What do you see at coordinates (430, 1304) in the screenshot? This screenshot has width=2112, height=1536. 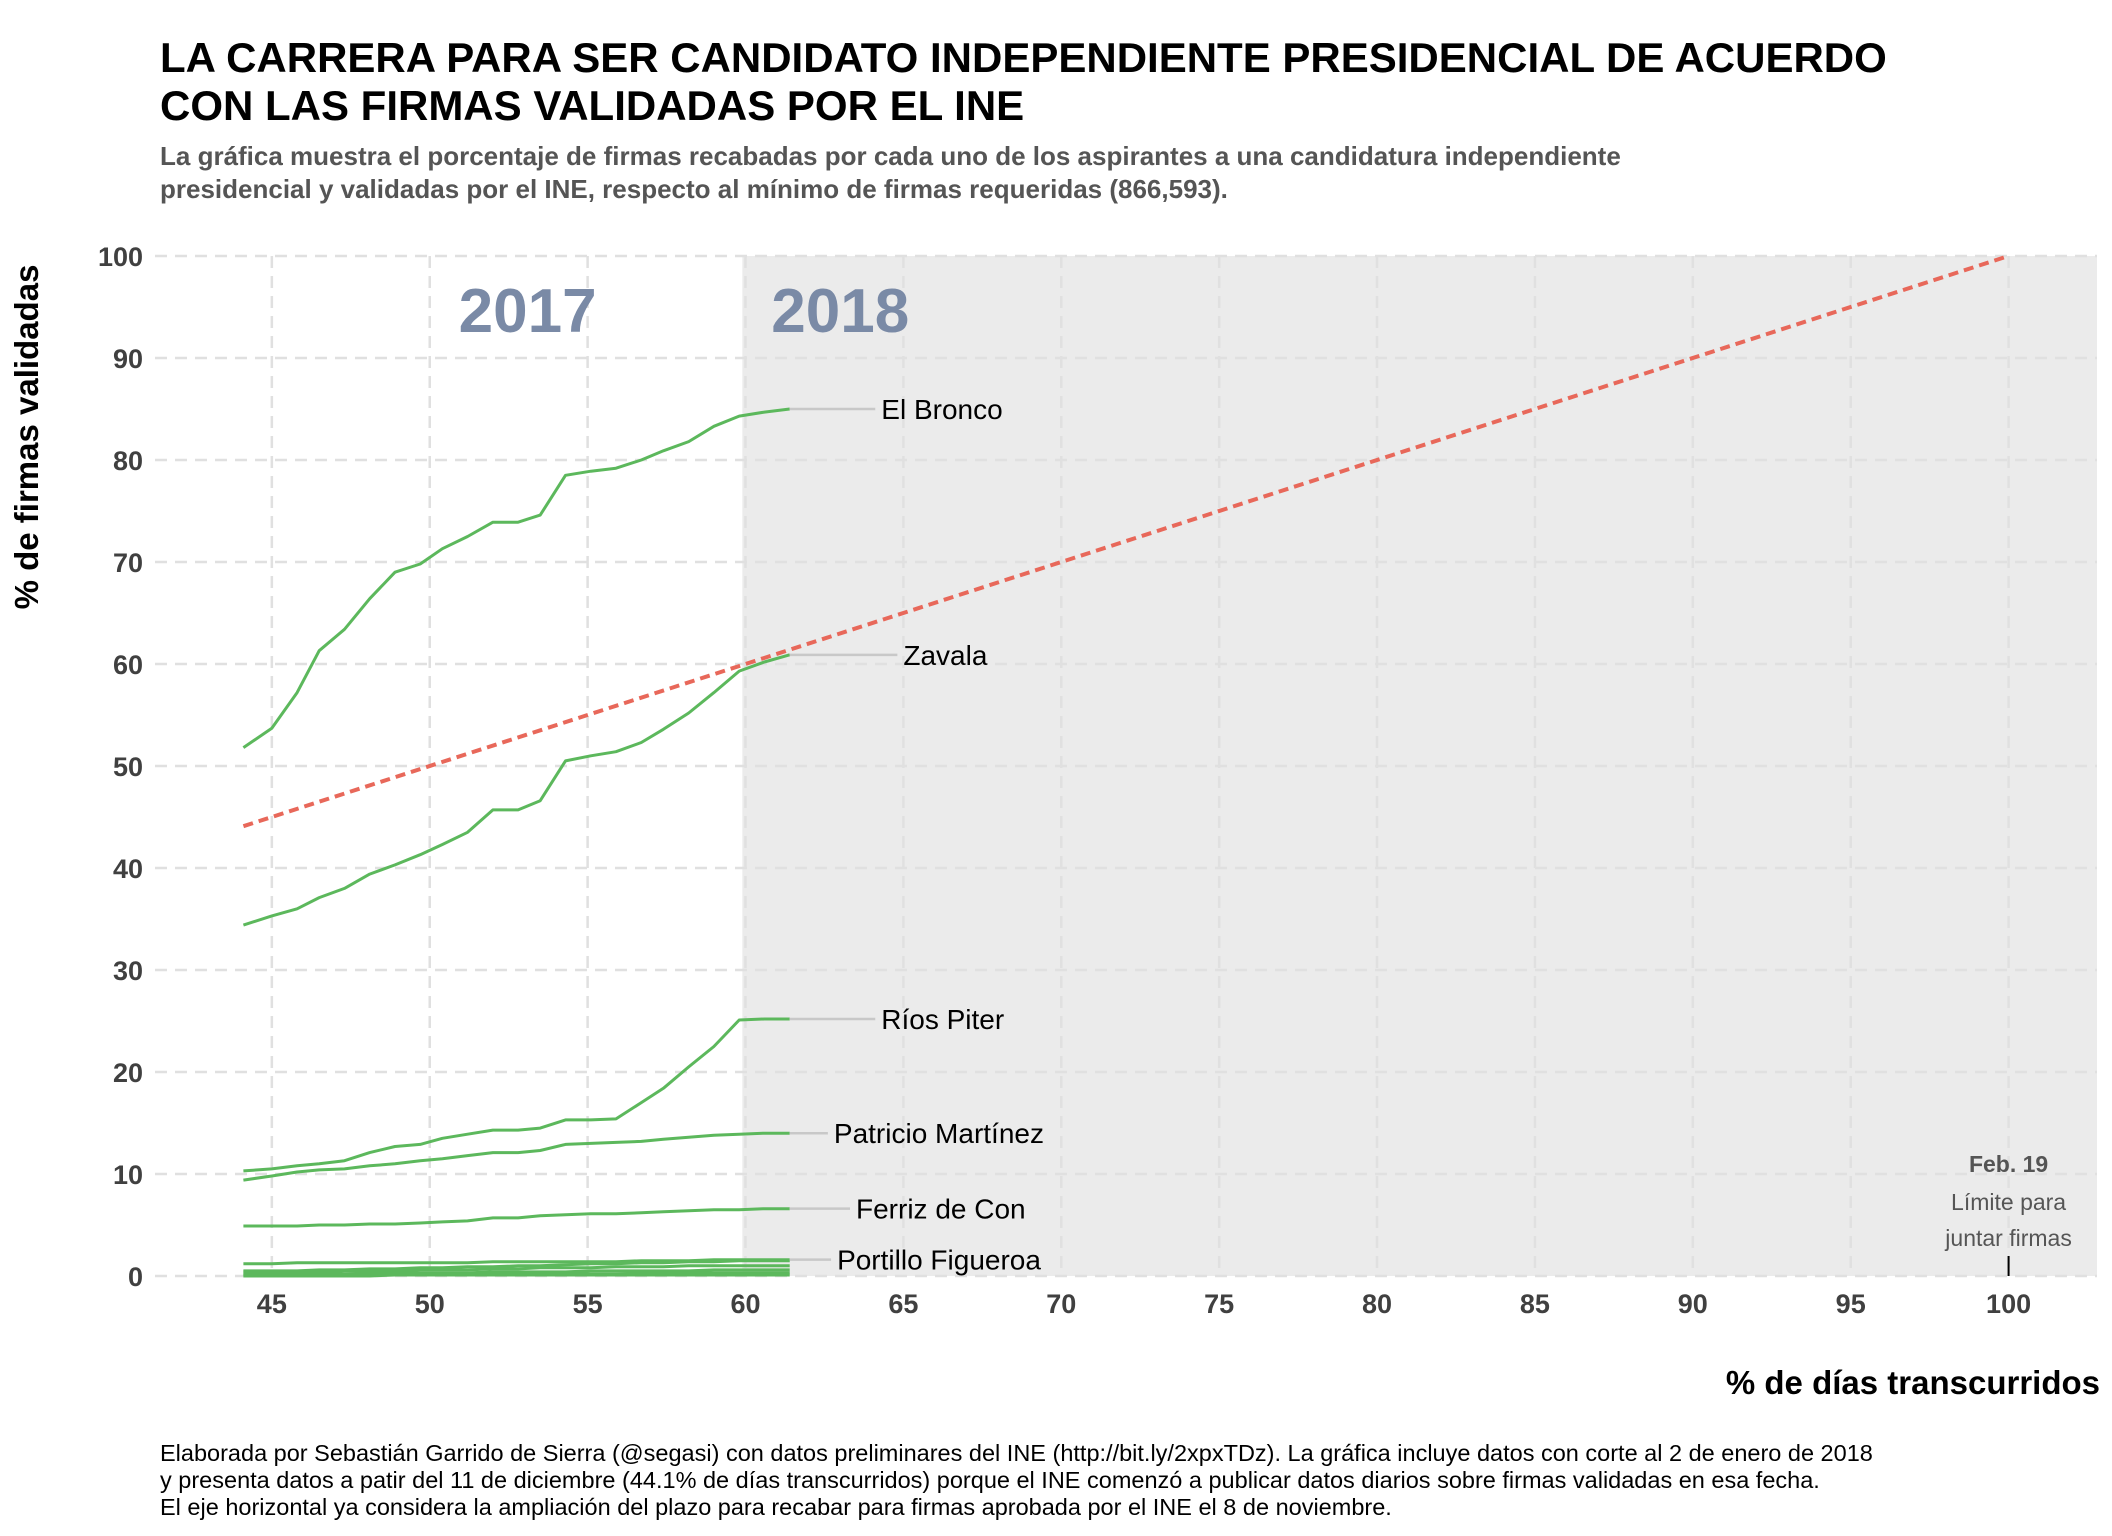 I see `x-tick-label-50: 50` at bounding box center [430, 1304].